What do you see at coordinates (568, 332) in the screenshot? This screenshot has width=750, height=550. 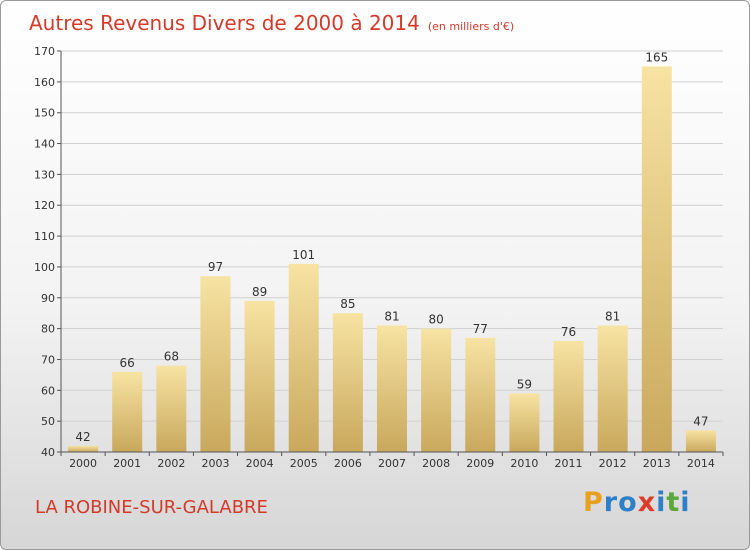 I see `data-label: 76` at bounding box center [568, 332].